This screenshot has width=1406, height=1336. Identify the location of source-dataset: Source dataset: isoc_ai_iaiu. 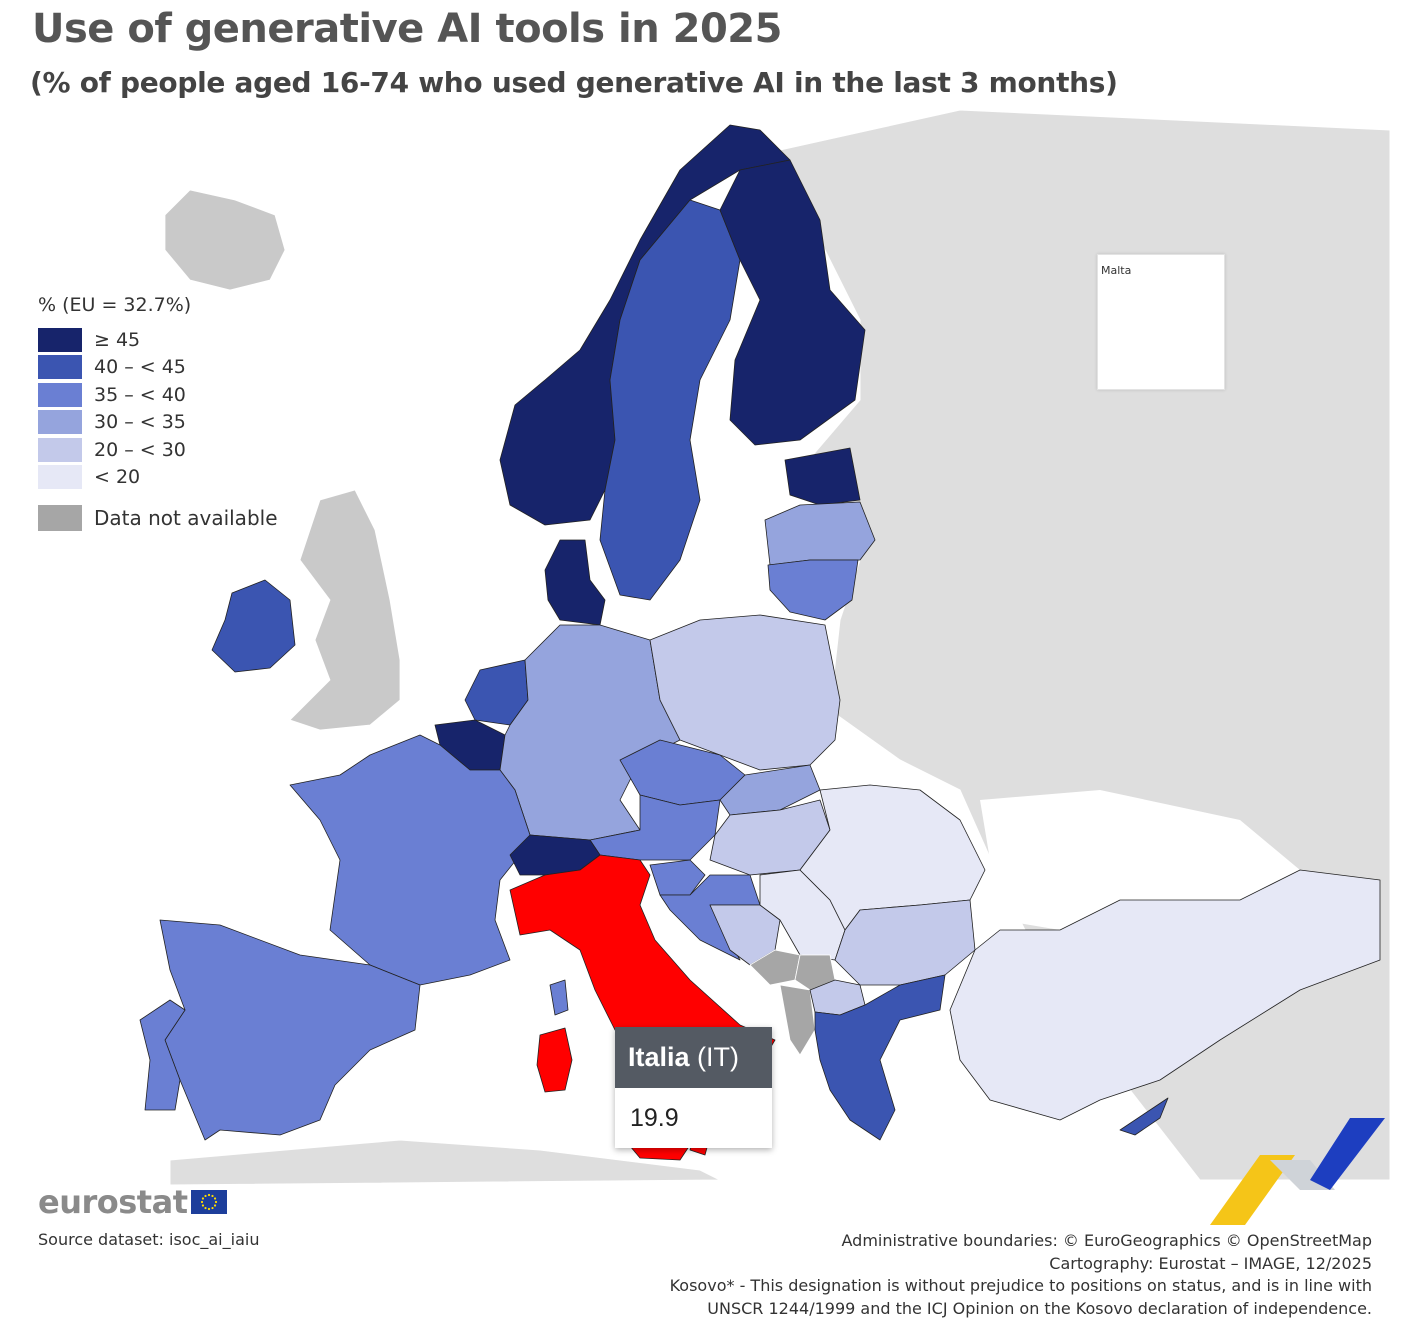
(149, 1239).